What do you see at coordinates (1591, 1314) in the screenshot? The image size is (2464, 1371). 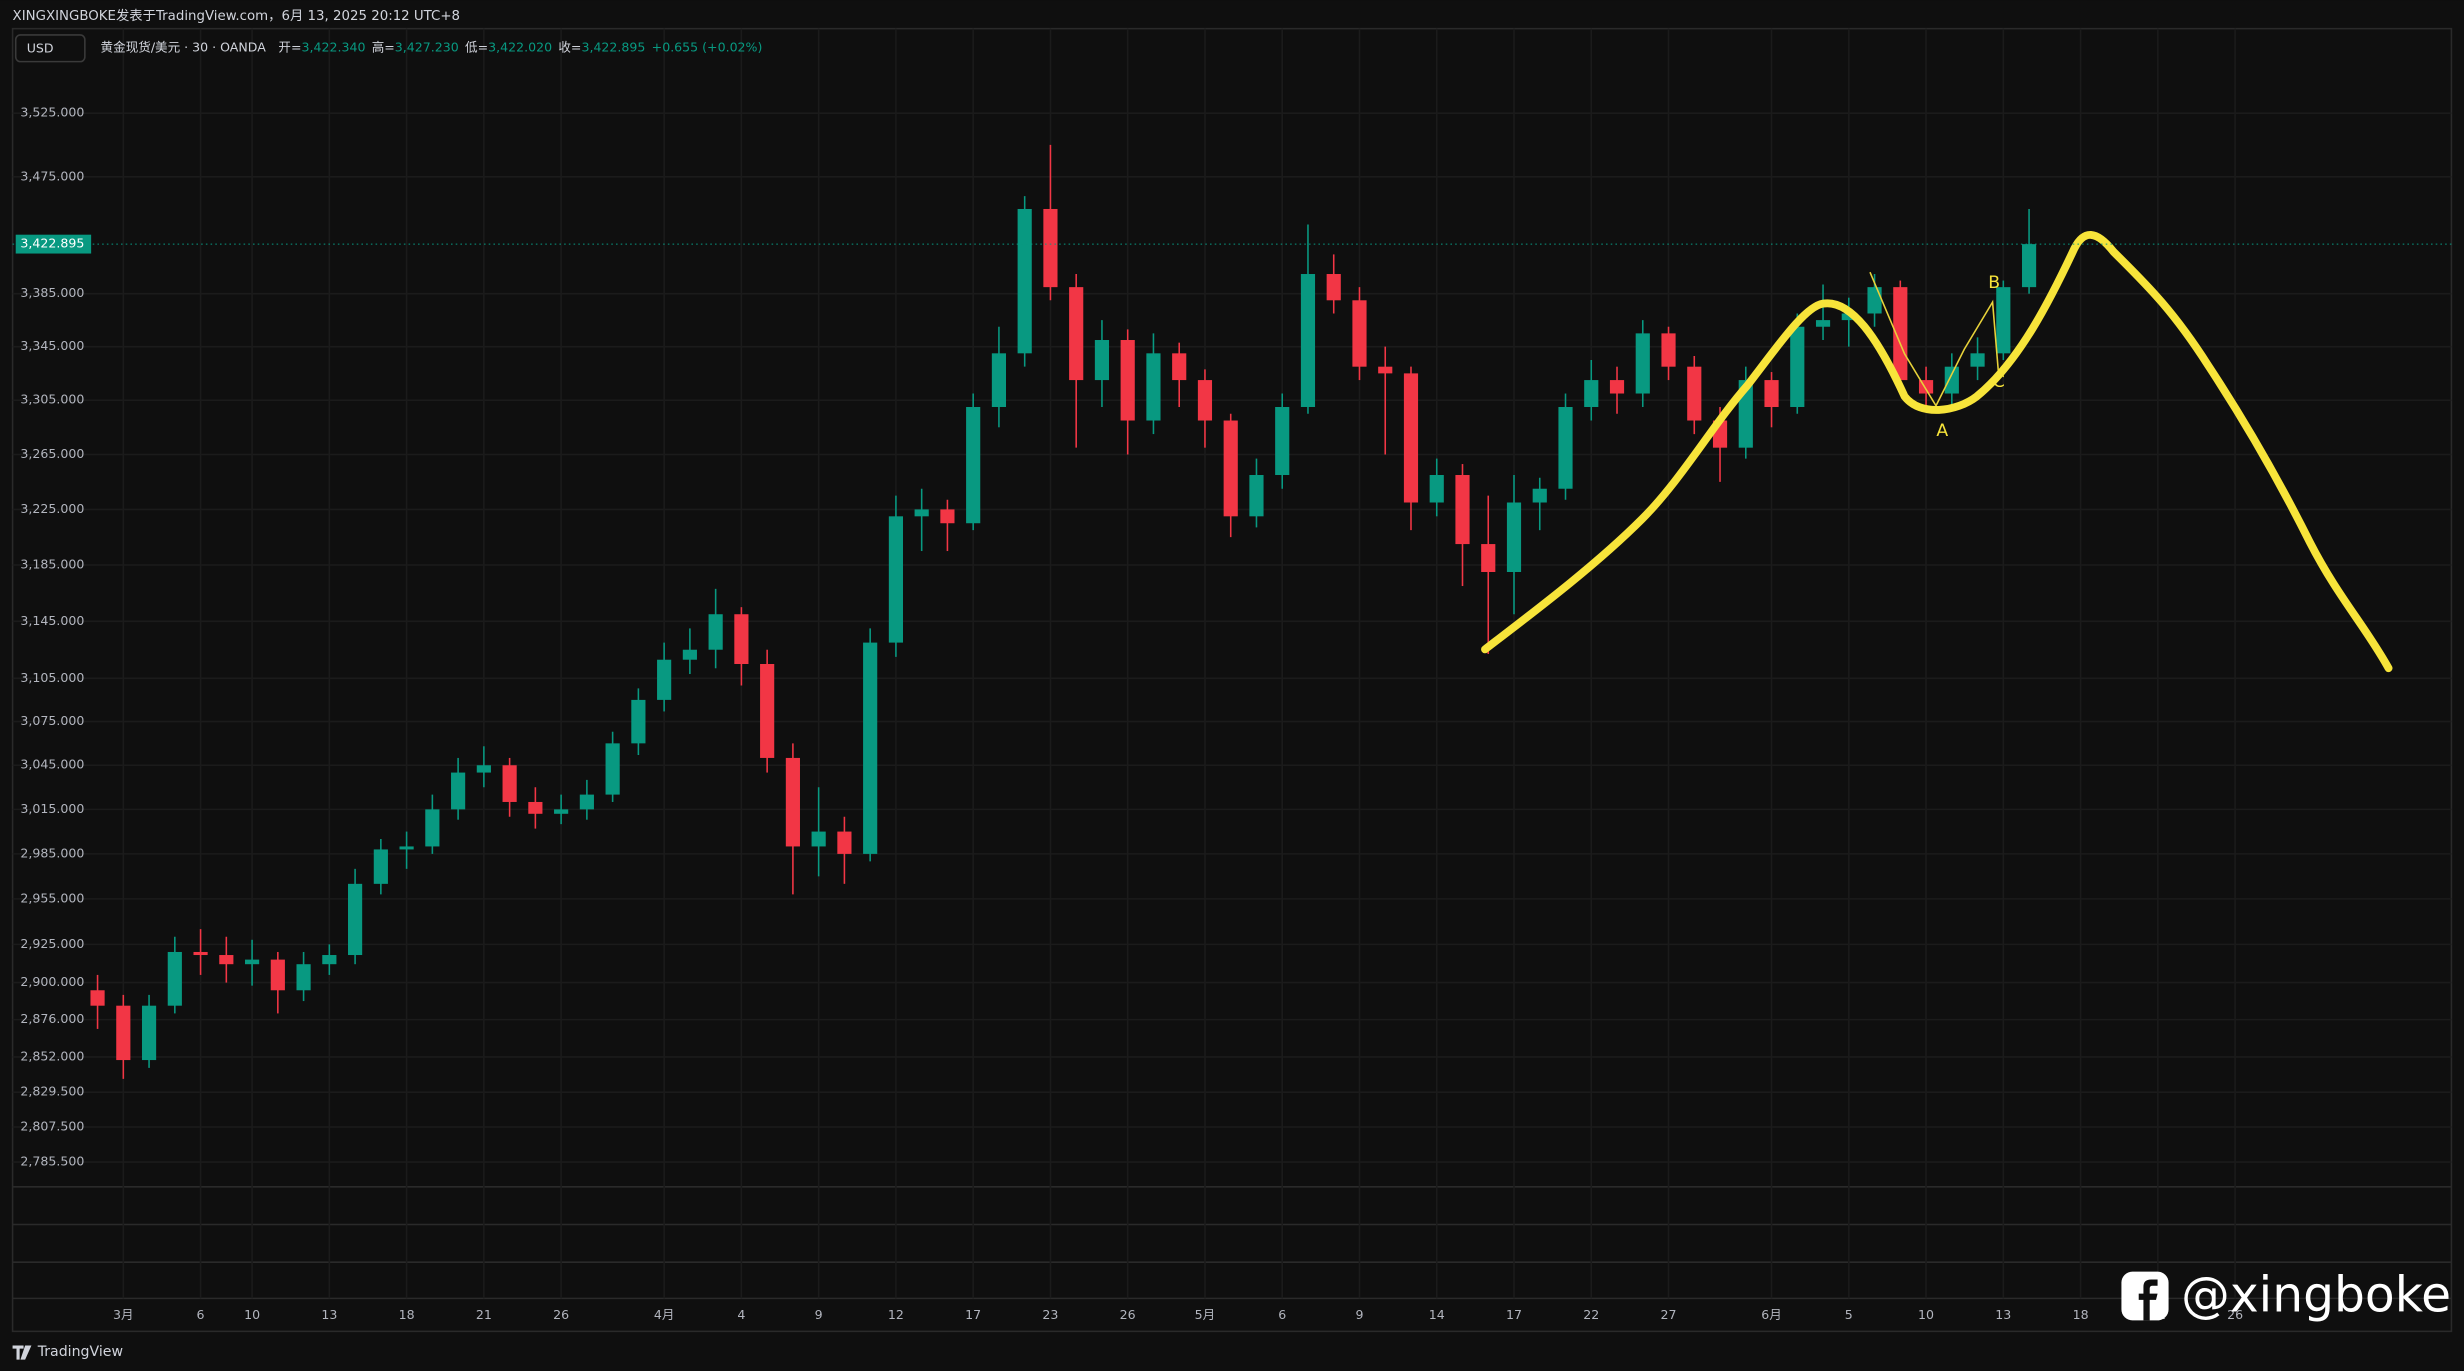 I see `x-tick-label: 22` at bounding box center [1591, 1314].